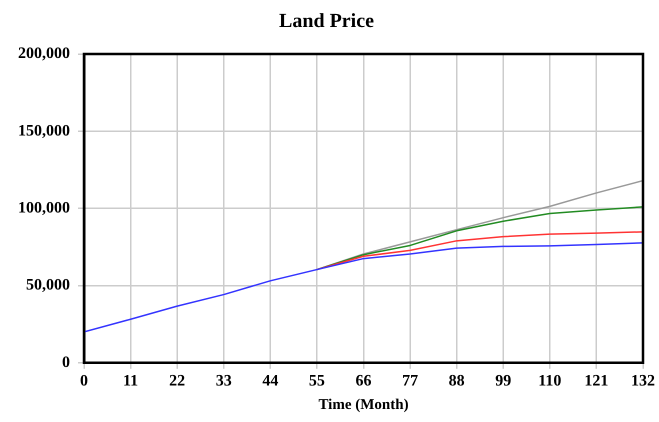 Image resolution: width=659 pixels, height=422 pixels. I want to click on chart-title: Land Price, so click(326, 21).